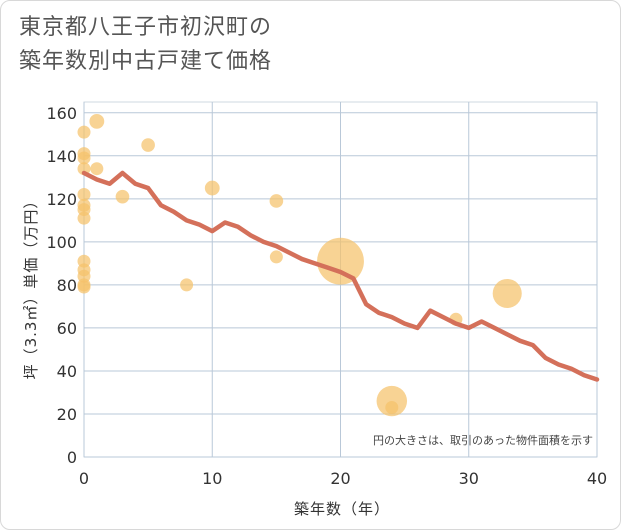 The width and height of the screenshot is (621, 530). What do you see at coordinates (84, 478) in the screenshot?
I see `x-tick-label-0: 0` at bounding box center [84, 478].